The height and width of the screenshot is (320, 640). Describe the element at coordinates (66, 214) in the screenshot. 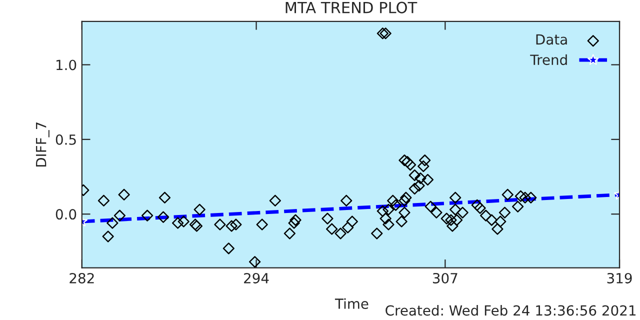

I see `y-tick-label: 0.0` at that location.